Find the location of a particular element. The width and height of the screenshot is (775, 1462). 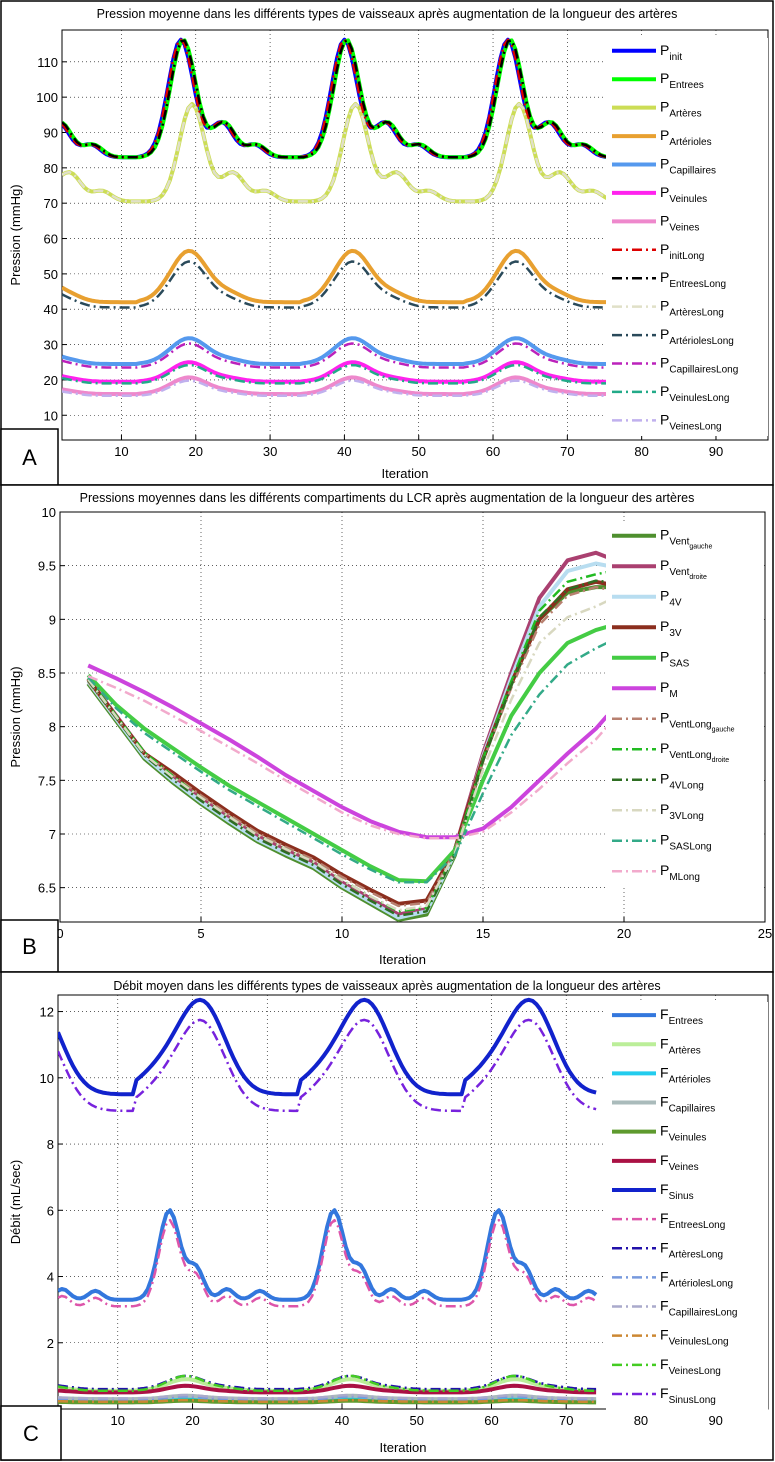

legend-entry: PArtériolesLong is located at coordinates (697, 336).